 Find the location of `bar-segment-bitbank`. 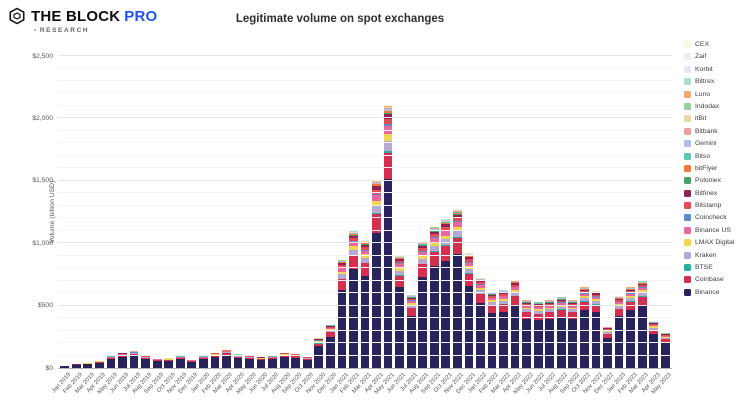

bar-segment-bitbank is located at coordinates (434, 228).